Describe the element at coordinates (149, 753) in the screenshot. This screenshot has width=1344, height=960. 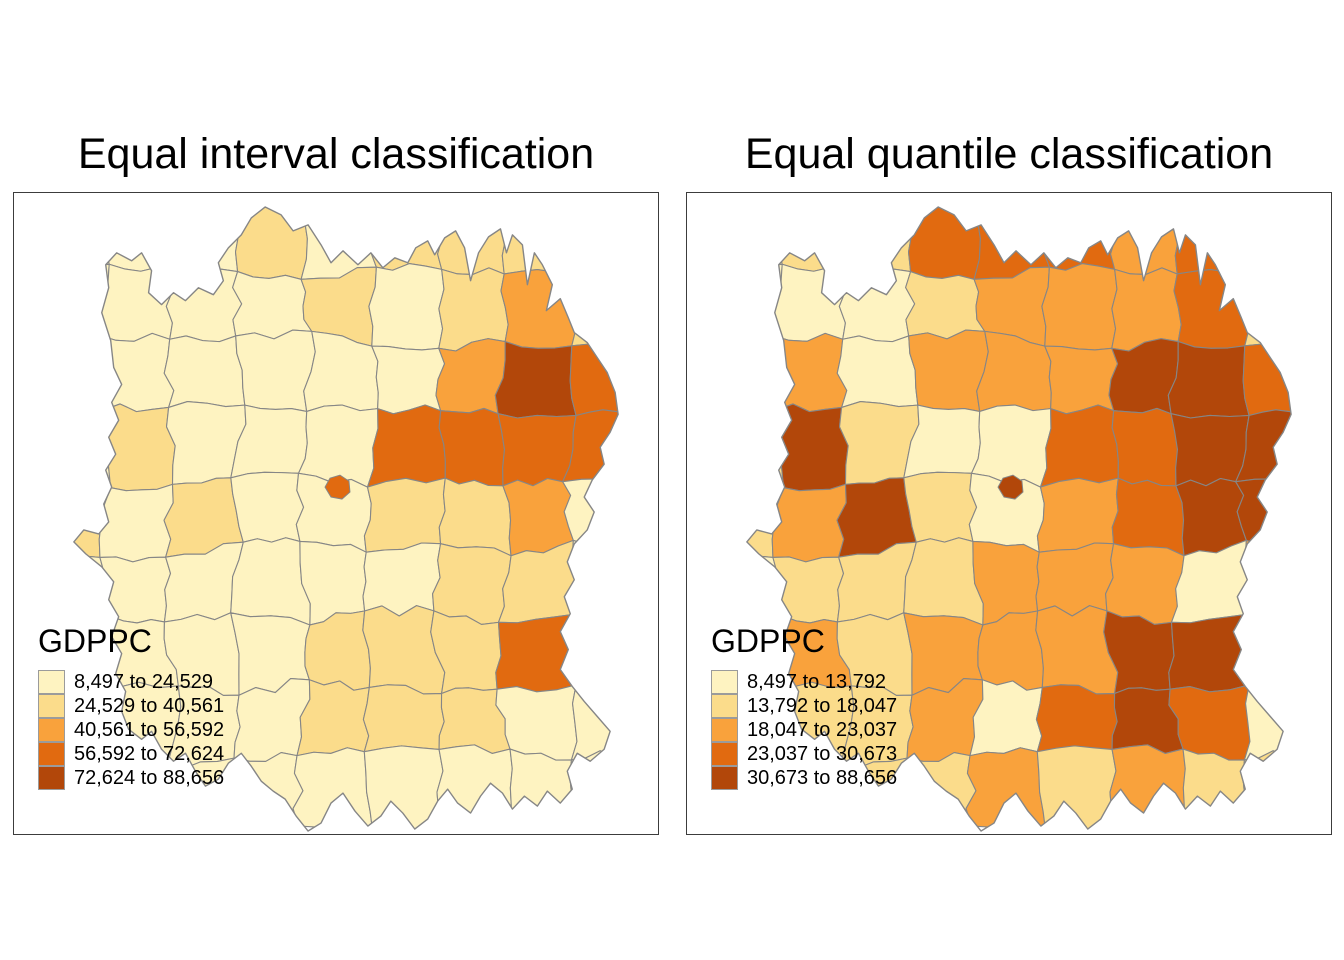
I see `legend-class-label: 56,592 to 72,624` at that location.